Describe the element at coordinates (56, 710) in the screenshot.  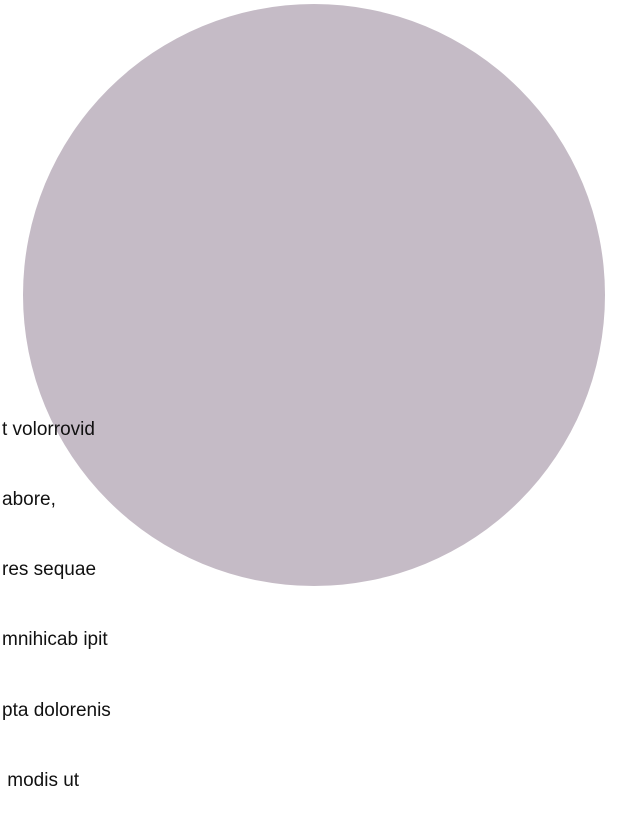
I see `text-line: pta dolorenis` at that location.